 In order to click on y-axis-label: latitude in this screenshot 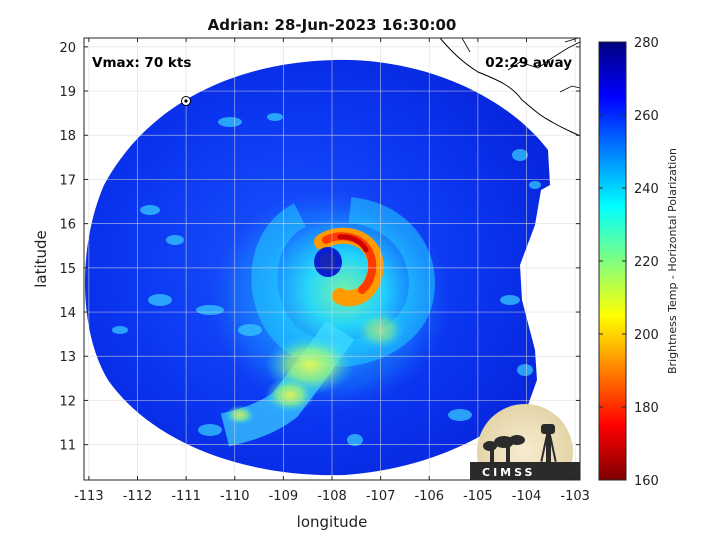, I will do `click(41, 259)`.